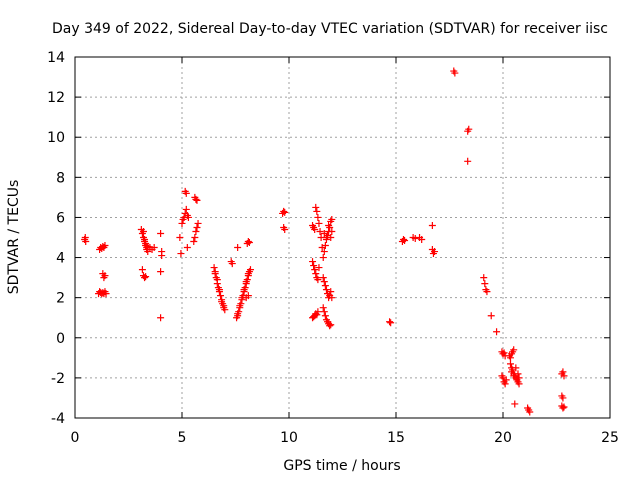 The width and height of the screenshot is (640, 480). I want to click on x-tick-label: 0, so click(75, 438).